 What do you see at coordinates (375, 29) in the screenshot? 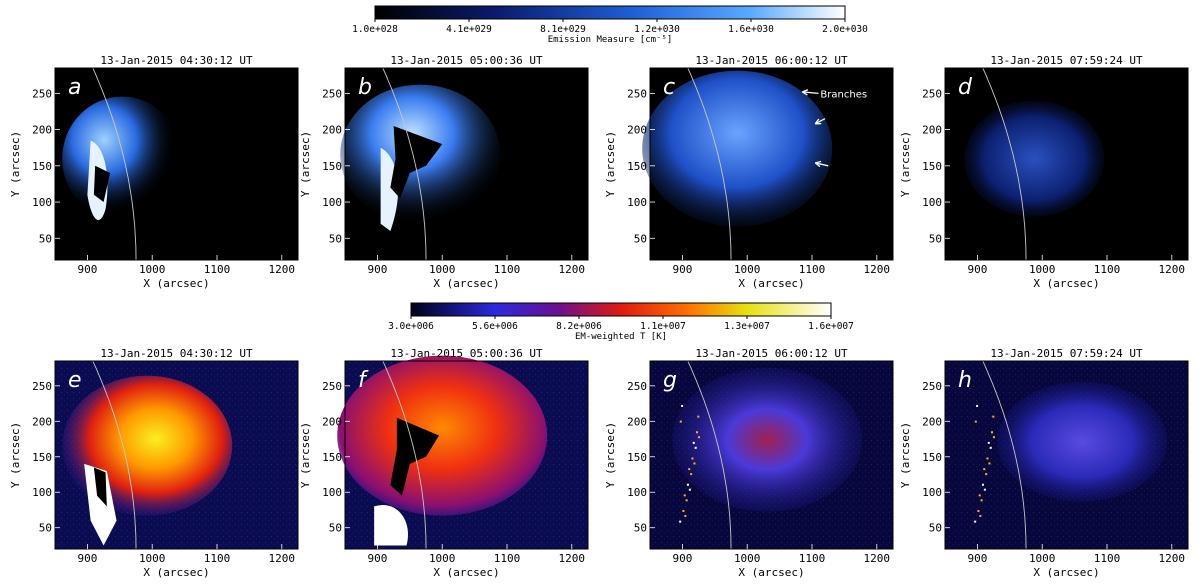
I see `colorbar-tick-label: 1.0e+028` at bounding box center [375, 29].